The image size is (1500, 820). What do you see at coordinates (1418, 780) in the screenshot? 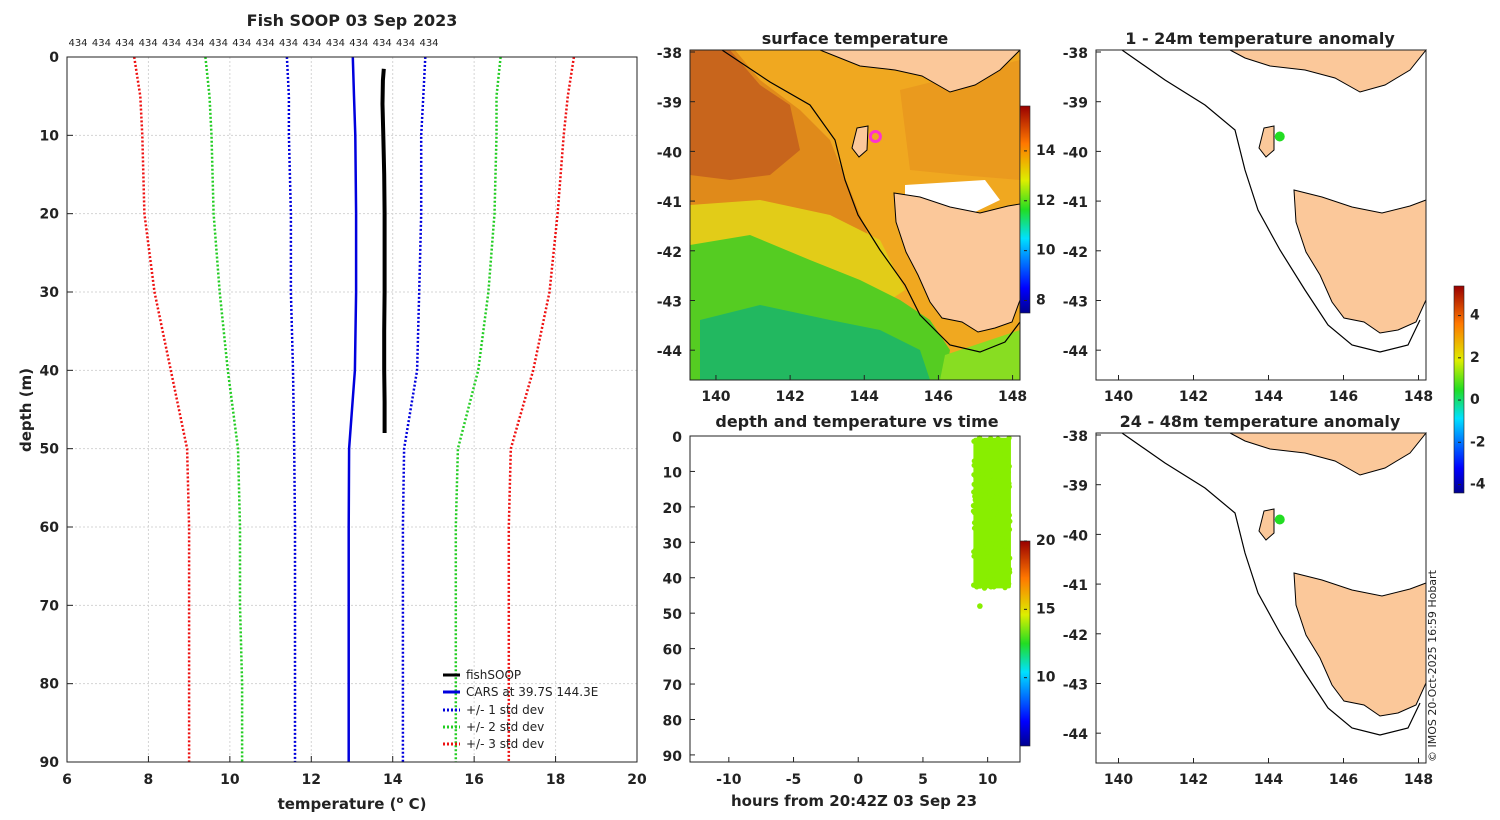
I see `x-tick-label: 148` at bounding box center [1418, 780].